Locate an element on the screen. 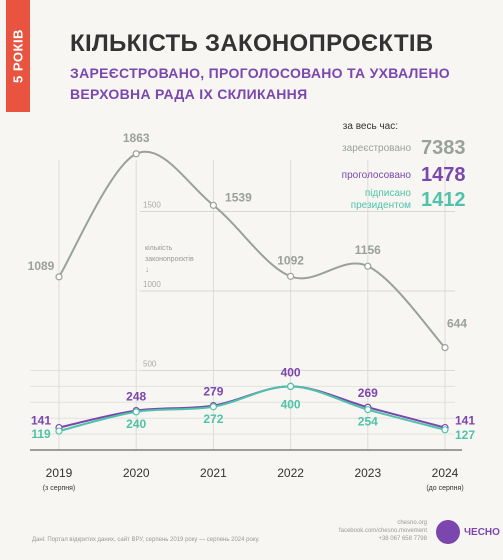 This screenshot has width=503, height=560. data-label: 272 is located at coordinates (213, 419).